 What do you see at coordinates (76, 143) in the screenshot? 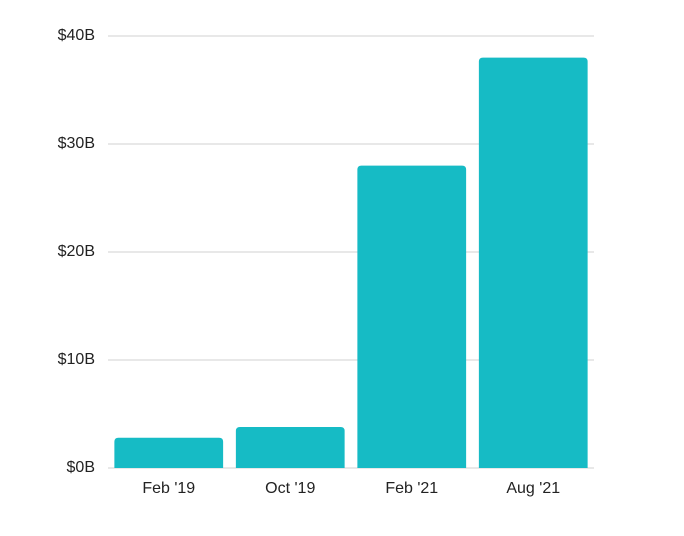
I see `y-tick-label: $30B` at bounding box center [76, 143].